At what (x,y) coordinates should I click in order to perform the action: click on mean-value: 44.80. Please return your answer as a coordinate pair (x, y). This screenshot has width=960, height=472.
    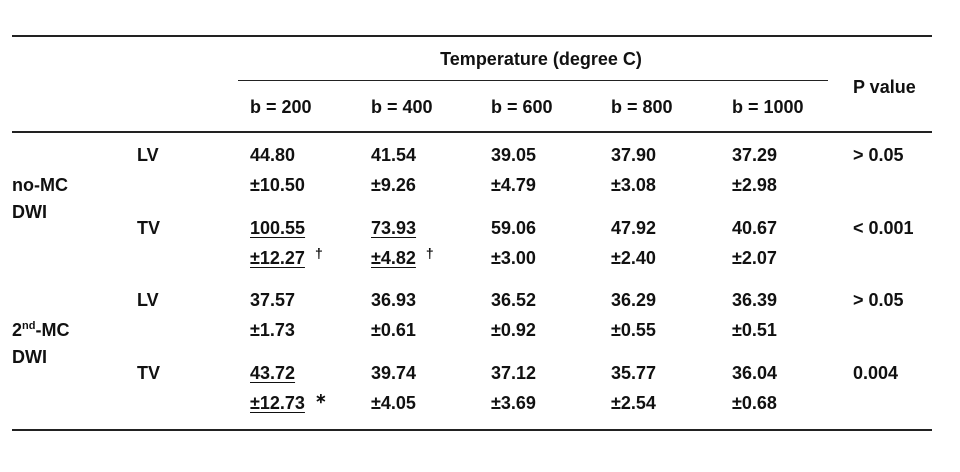
    Looking at the image, I should click on (272, 155).